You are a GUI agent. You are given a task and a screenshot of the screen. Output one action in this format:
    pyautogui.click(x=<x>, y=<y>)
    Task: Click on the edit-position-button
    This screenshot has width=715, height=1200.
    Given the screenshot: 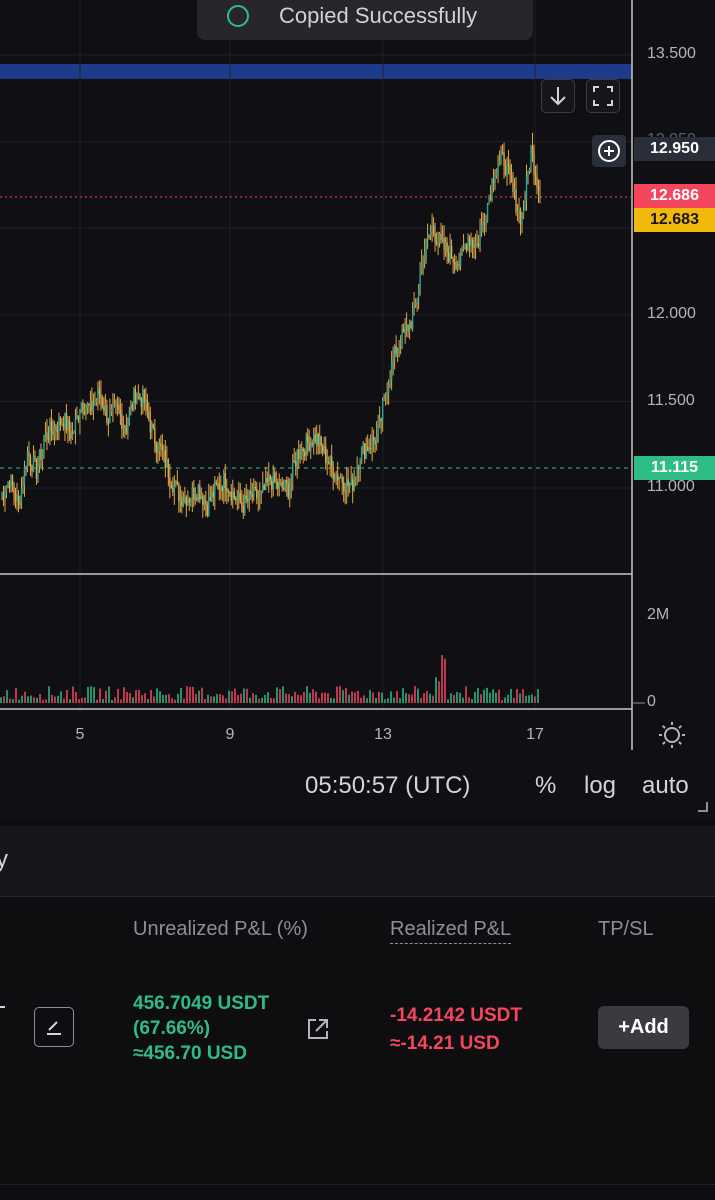 What is the action you would take?
    pyautogui.click(x=54, y=1027)
    